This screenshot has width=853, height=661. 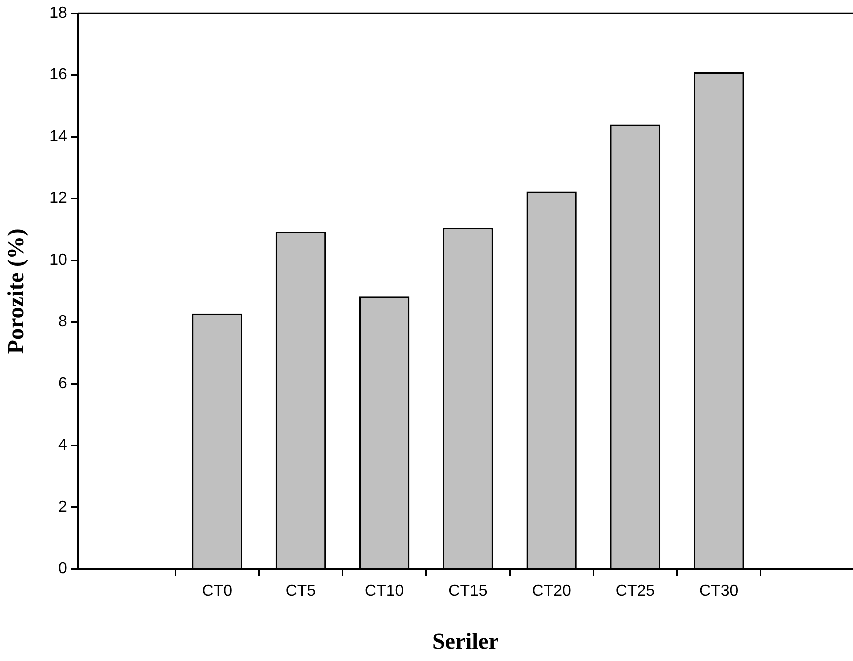 I want to click on x-tick-label: CT15, so click(x=468, y=591).